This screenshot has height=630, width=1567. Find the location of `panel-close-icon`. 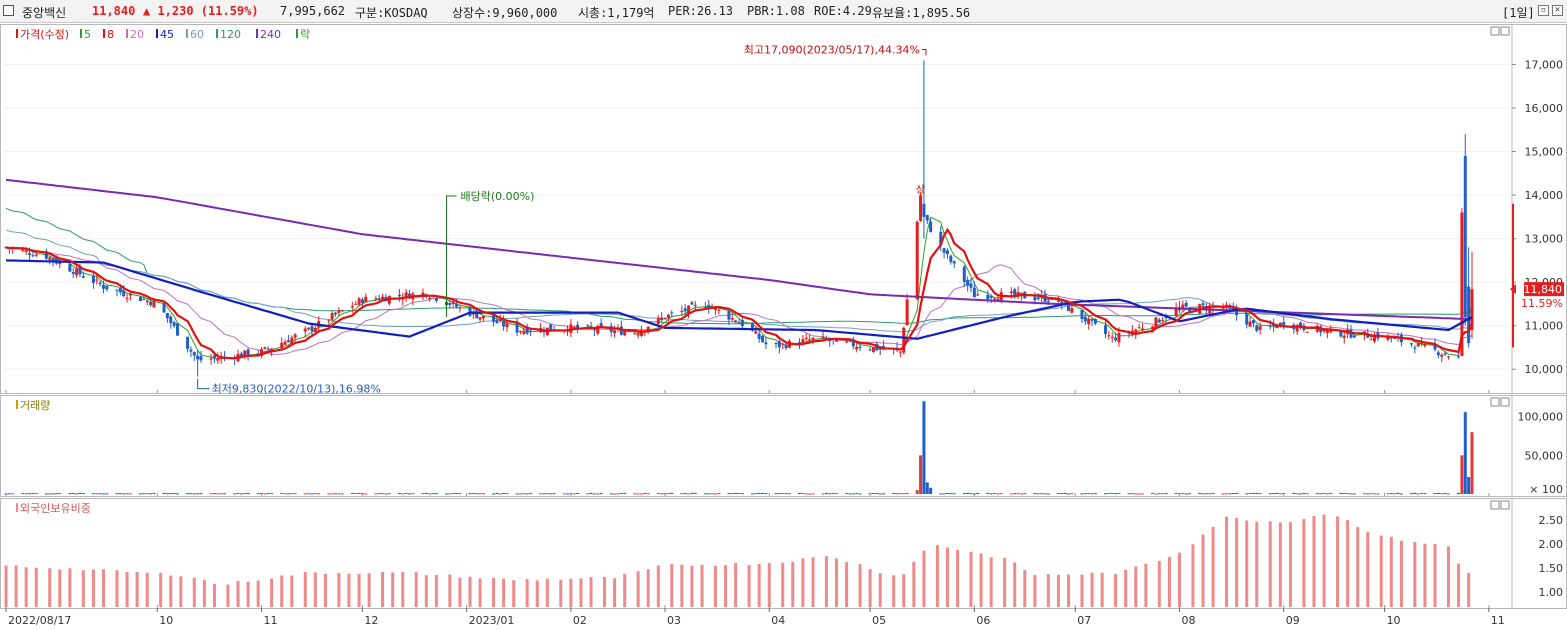

panel-close-icon is located at coordinates (1505, 505).